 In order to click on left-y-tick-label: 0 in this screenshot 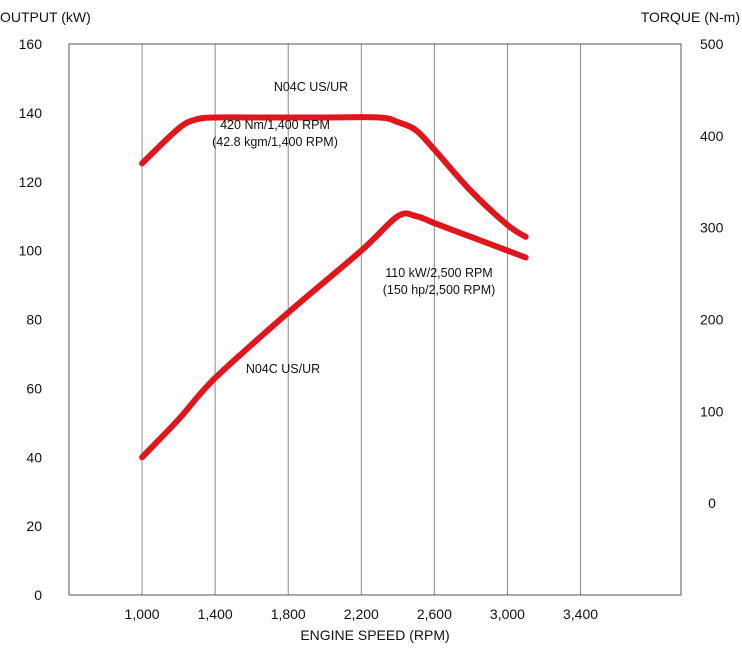, I will do `click(38, 595)`.